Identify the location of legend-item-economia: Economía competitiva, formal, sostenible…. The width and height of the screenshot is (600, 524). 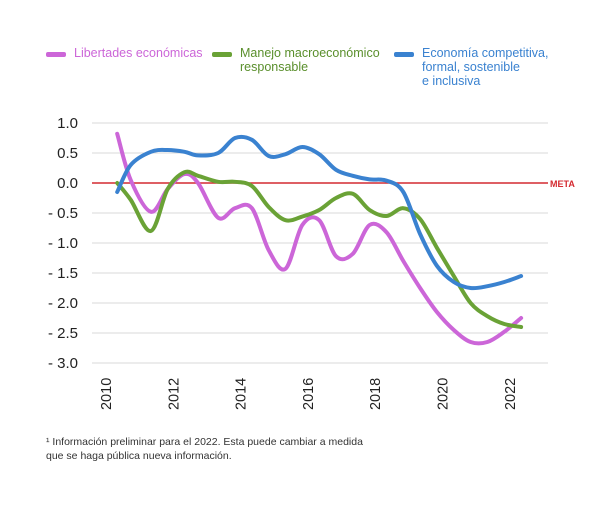
(471, 67).